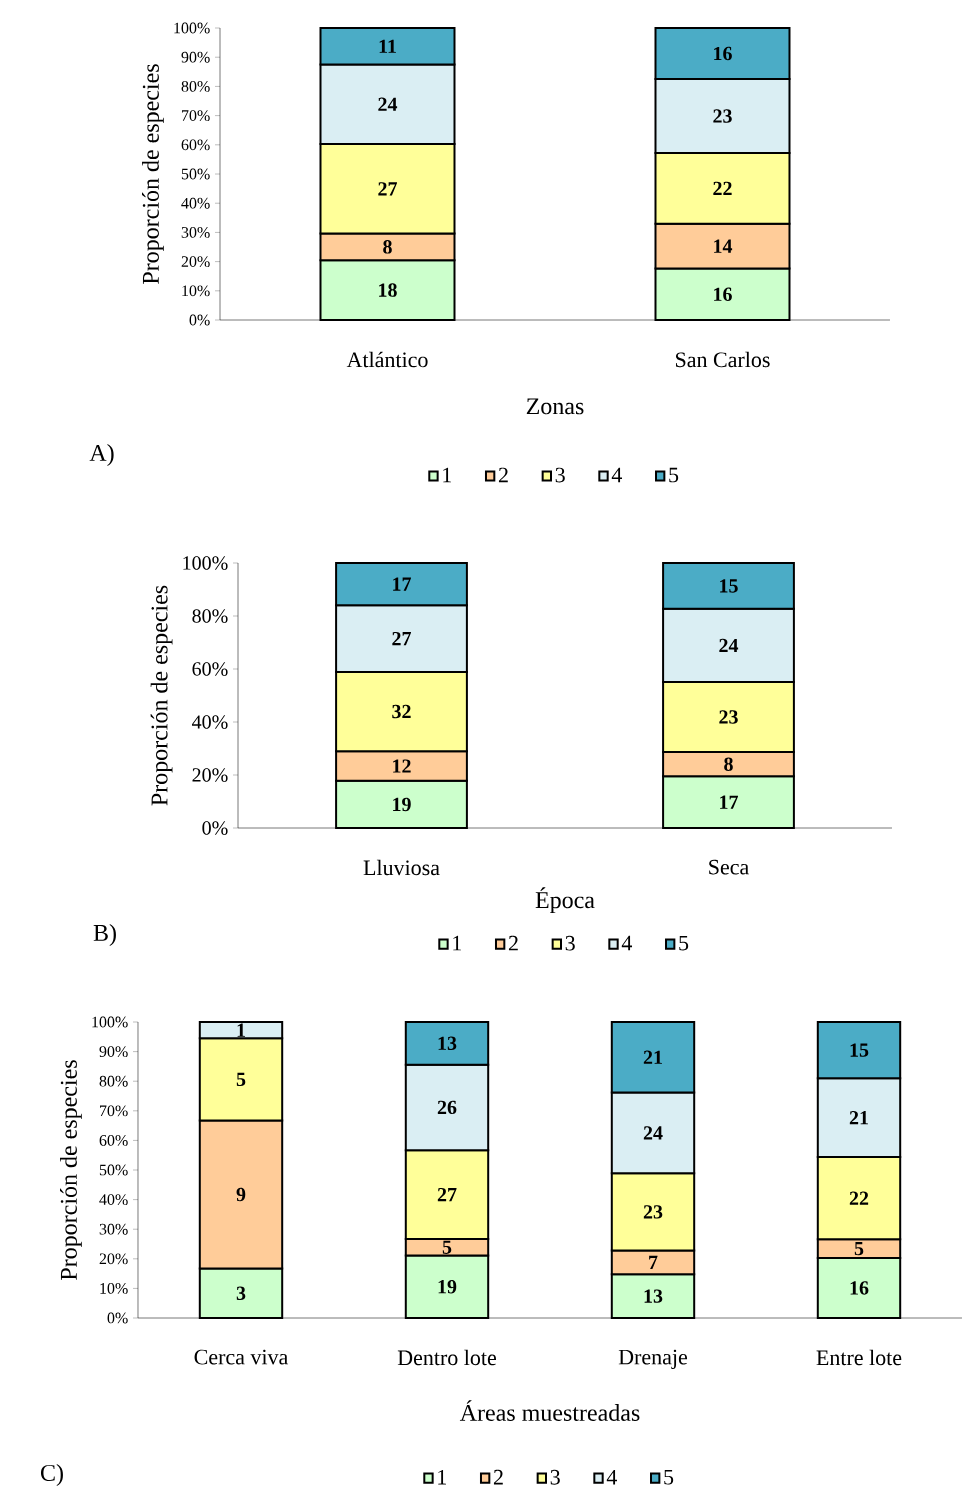  I want to click on x-tick-label: Entre lote, so click(859, 1357).